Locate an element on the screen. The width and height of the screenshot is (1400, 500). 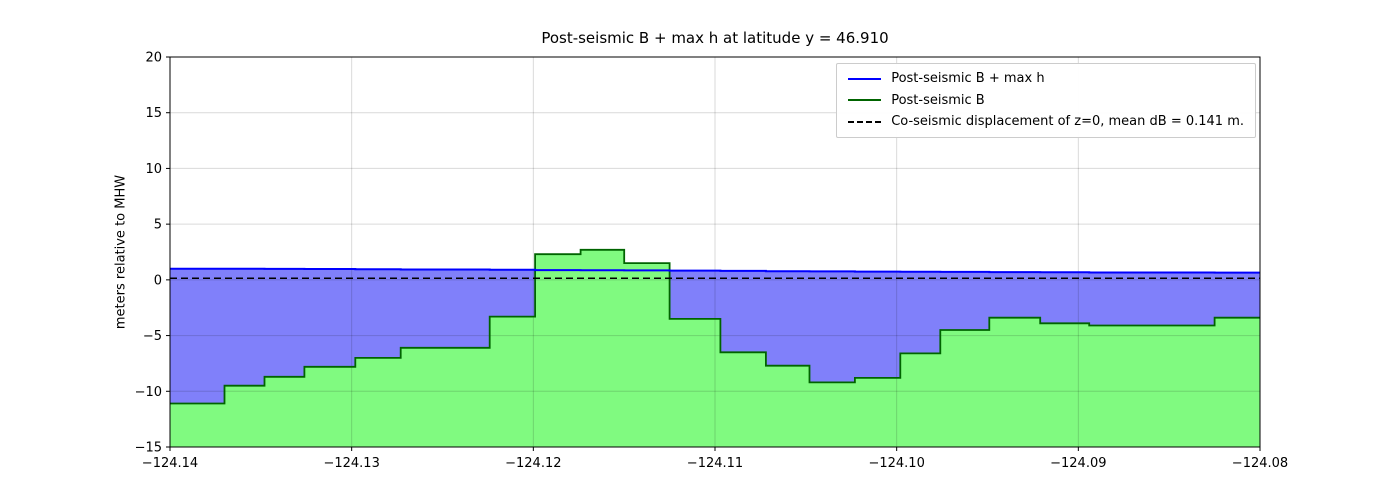
green-line-key-icon is located at coordinates (865, 100).